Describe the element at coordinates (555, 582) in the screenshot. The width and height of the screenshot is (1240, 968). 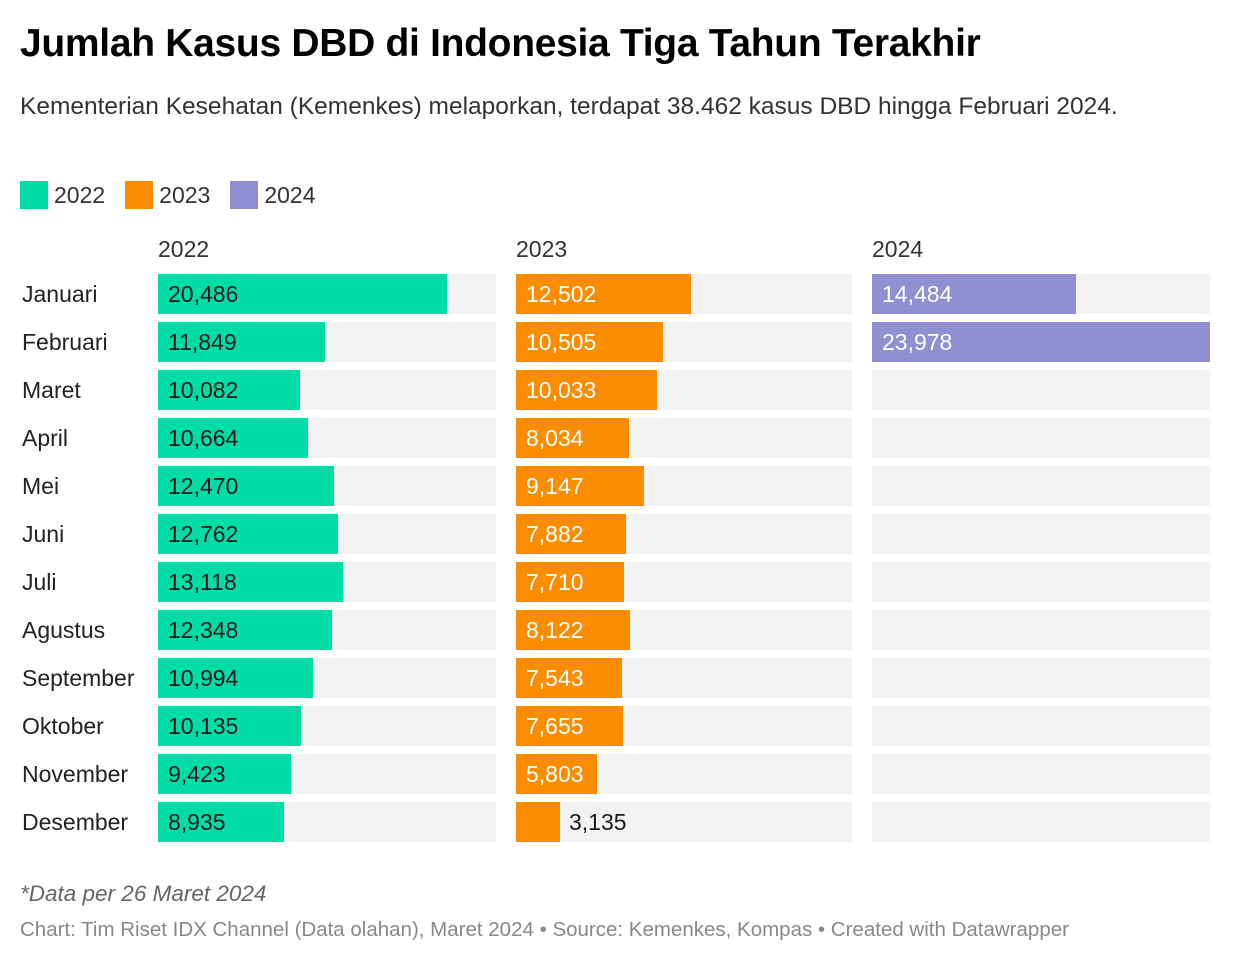
I see `bar-value-2023-juli: 7,710` at that location.